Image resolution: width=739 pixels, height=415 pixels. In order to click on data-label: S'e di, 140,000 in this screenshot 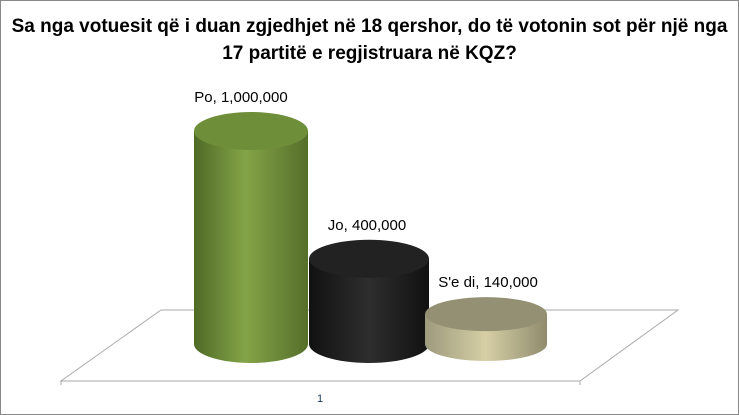, I will do `click(488, 282)`.